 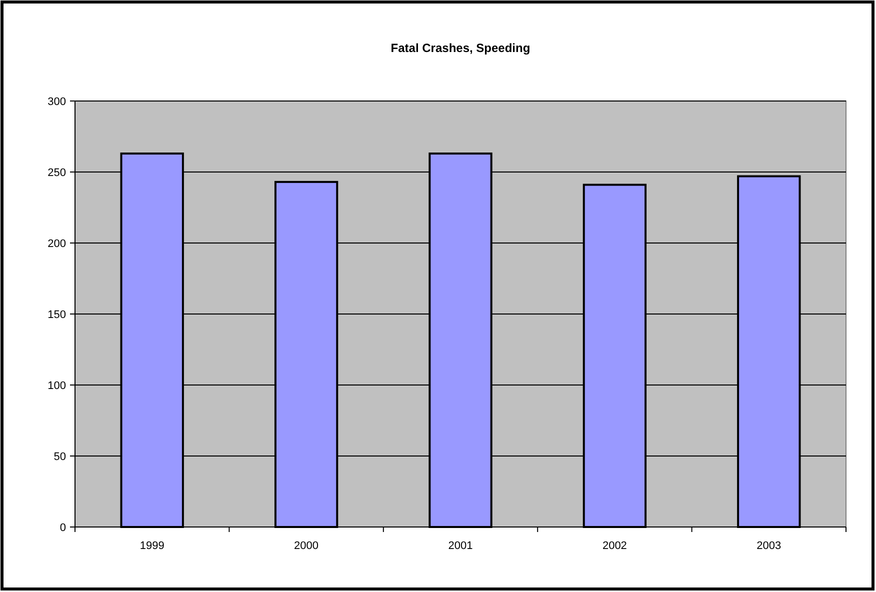 I want to click on y-tick-label: 300, so click(x=57, y=102).